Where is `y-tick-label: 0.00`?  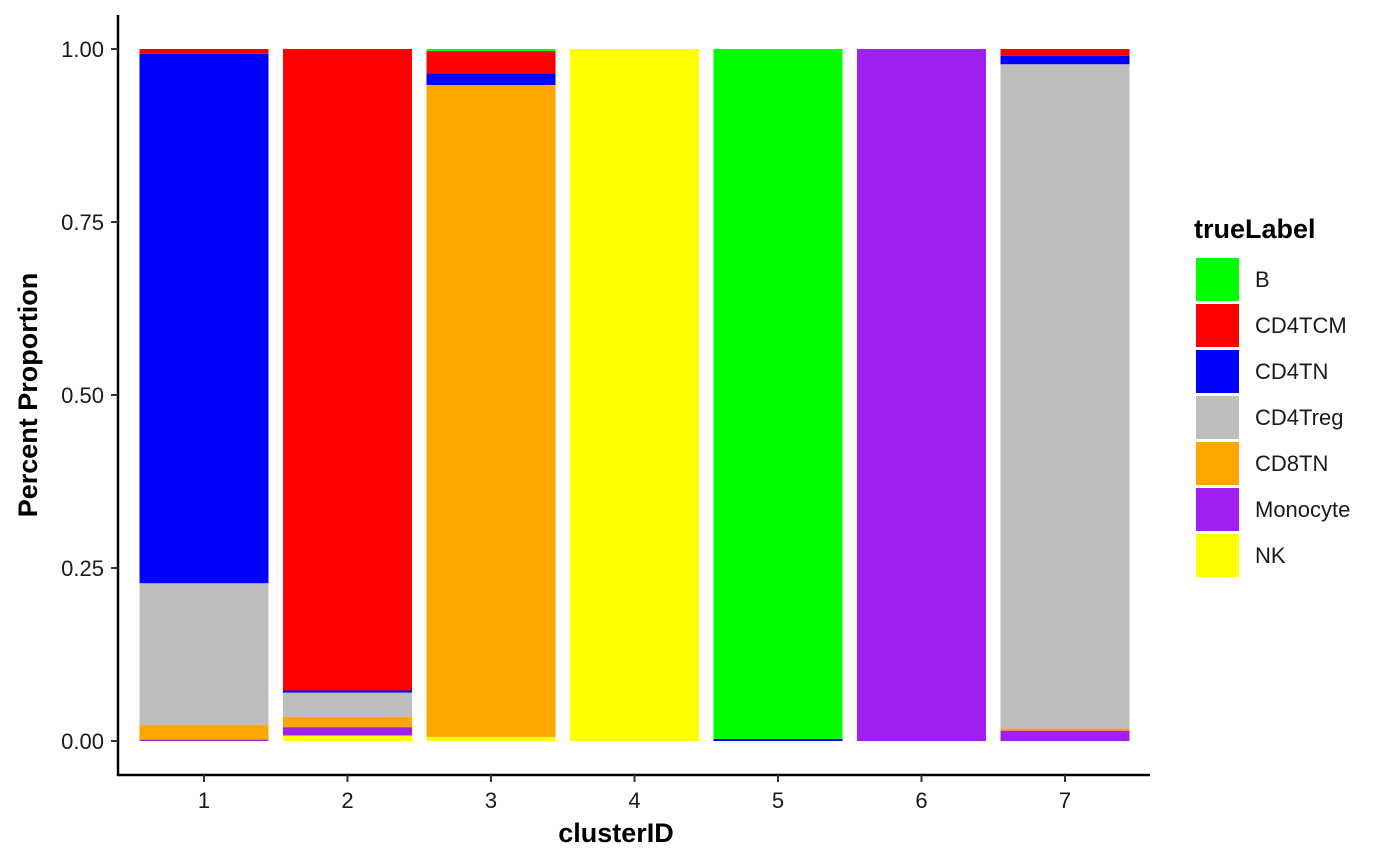
y-tick-label: 0.00 is located at coordinates (82, 741).